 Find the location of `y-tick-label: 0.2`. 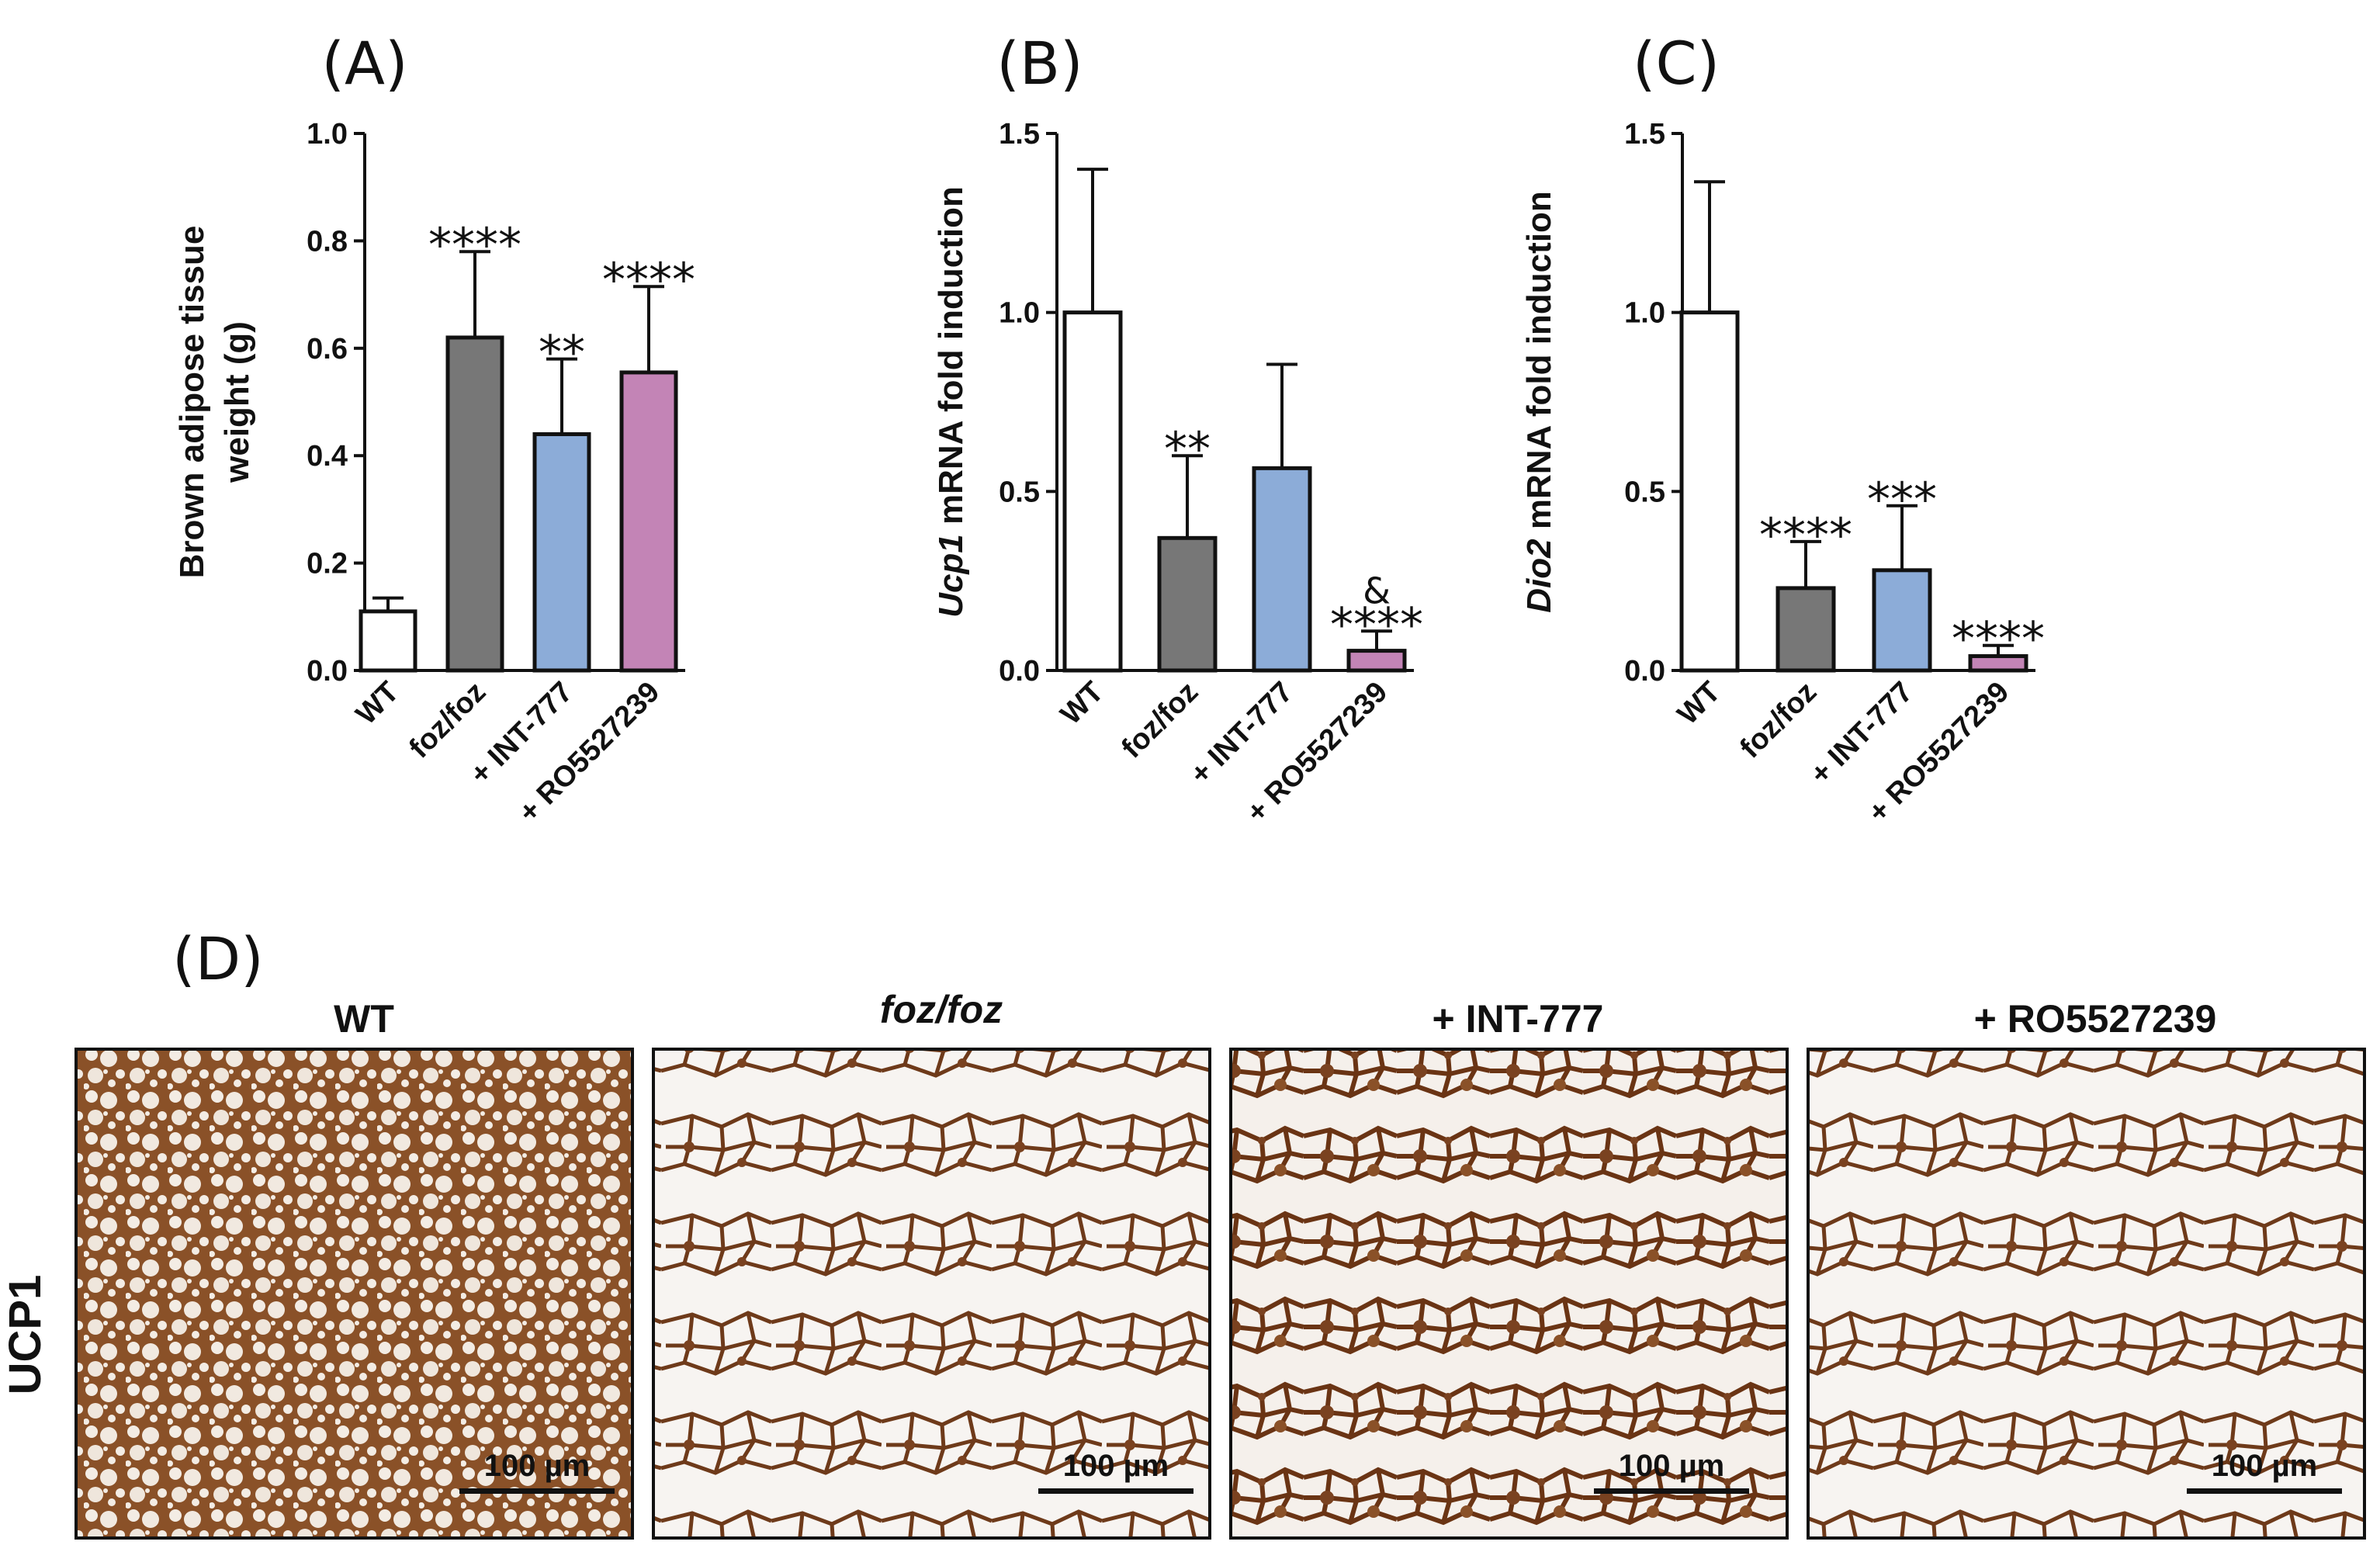

y-tick-label: 0.2 is located at coordinates (327, 564).